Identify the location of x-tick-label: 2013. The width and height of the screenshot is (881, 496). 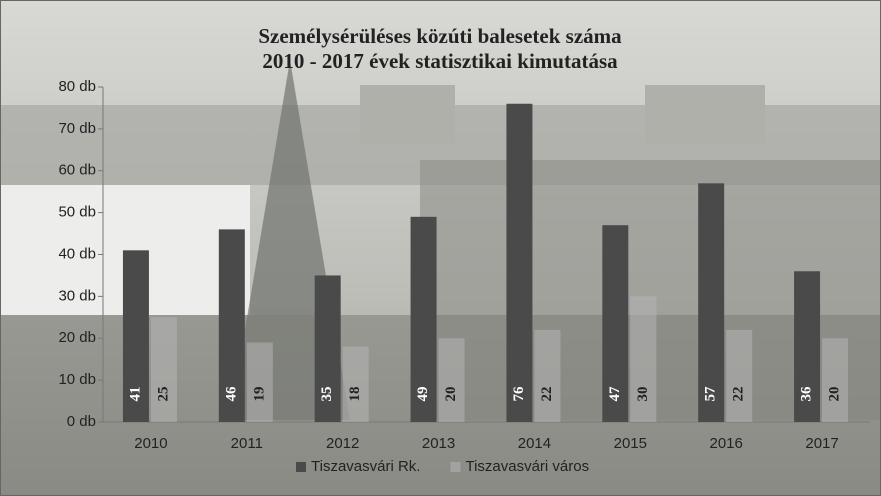
(438, 443).